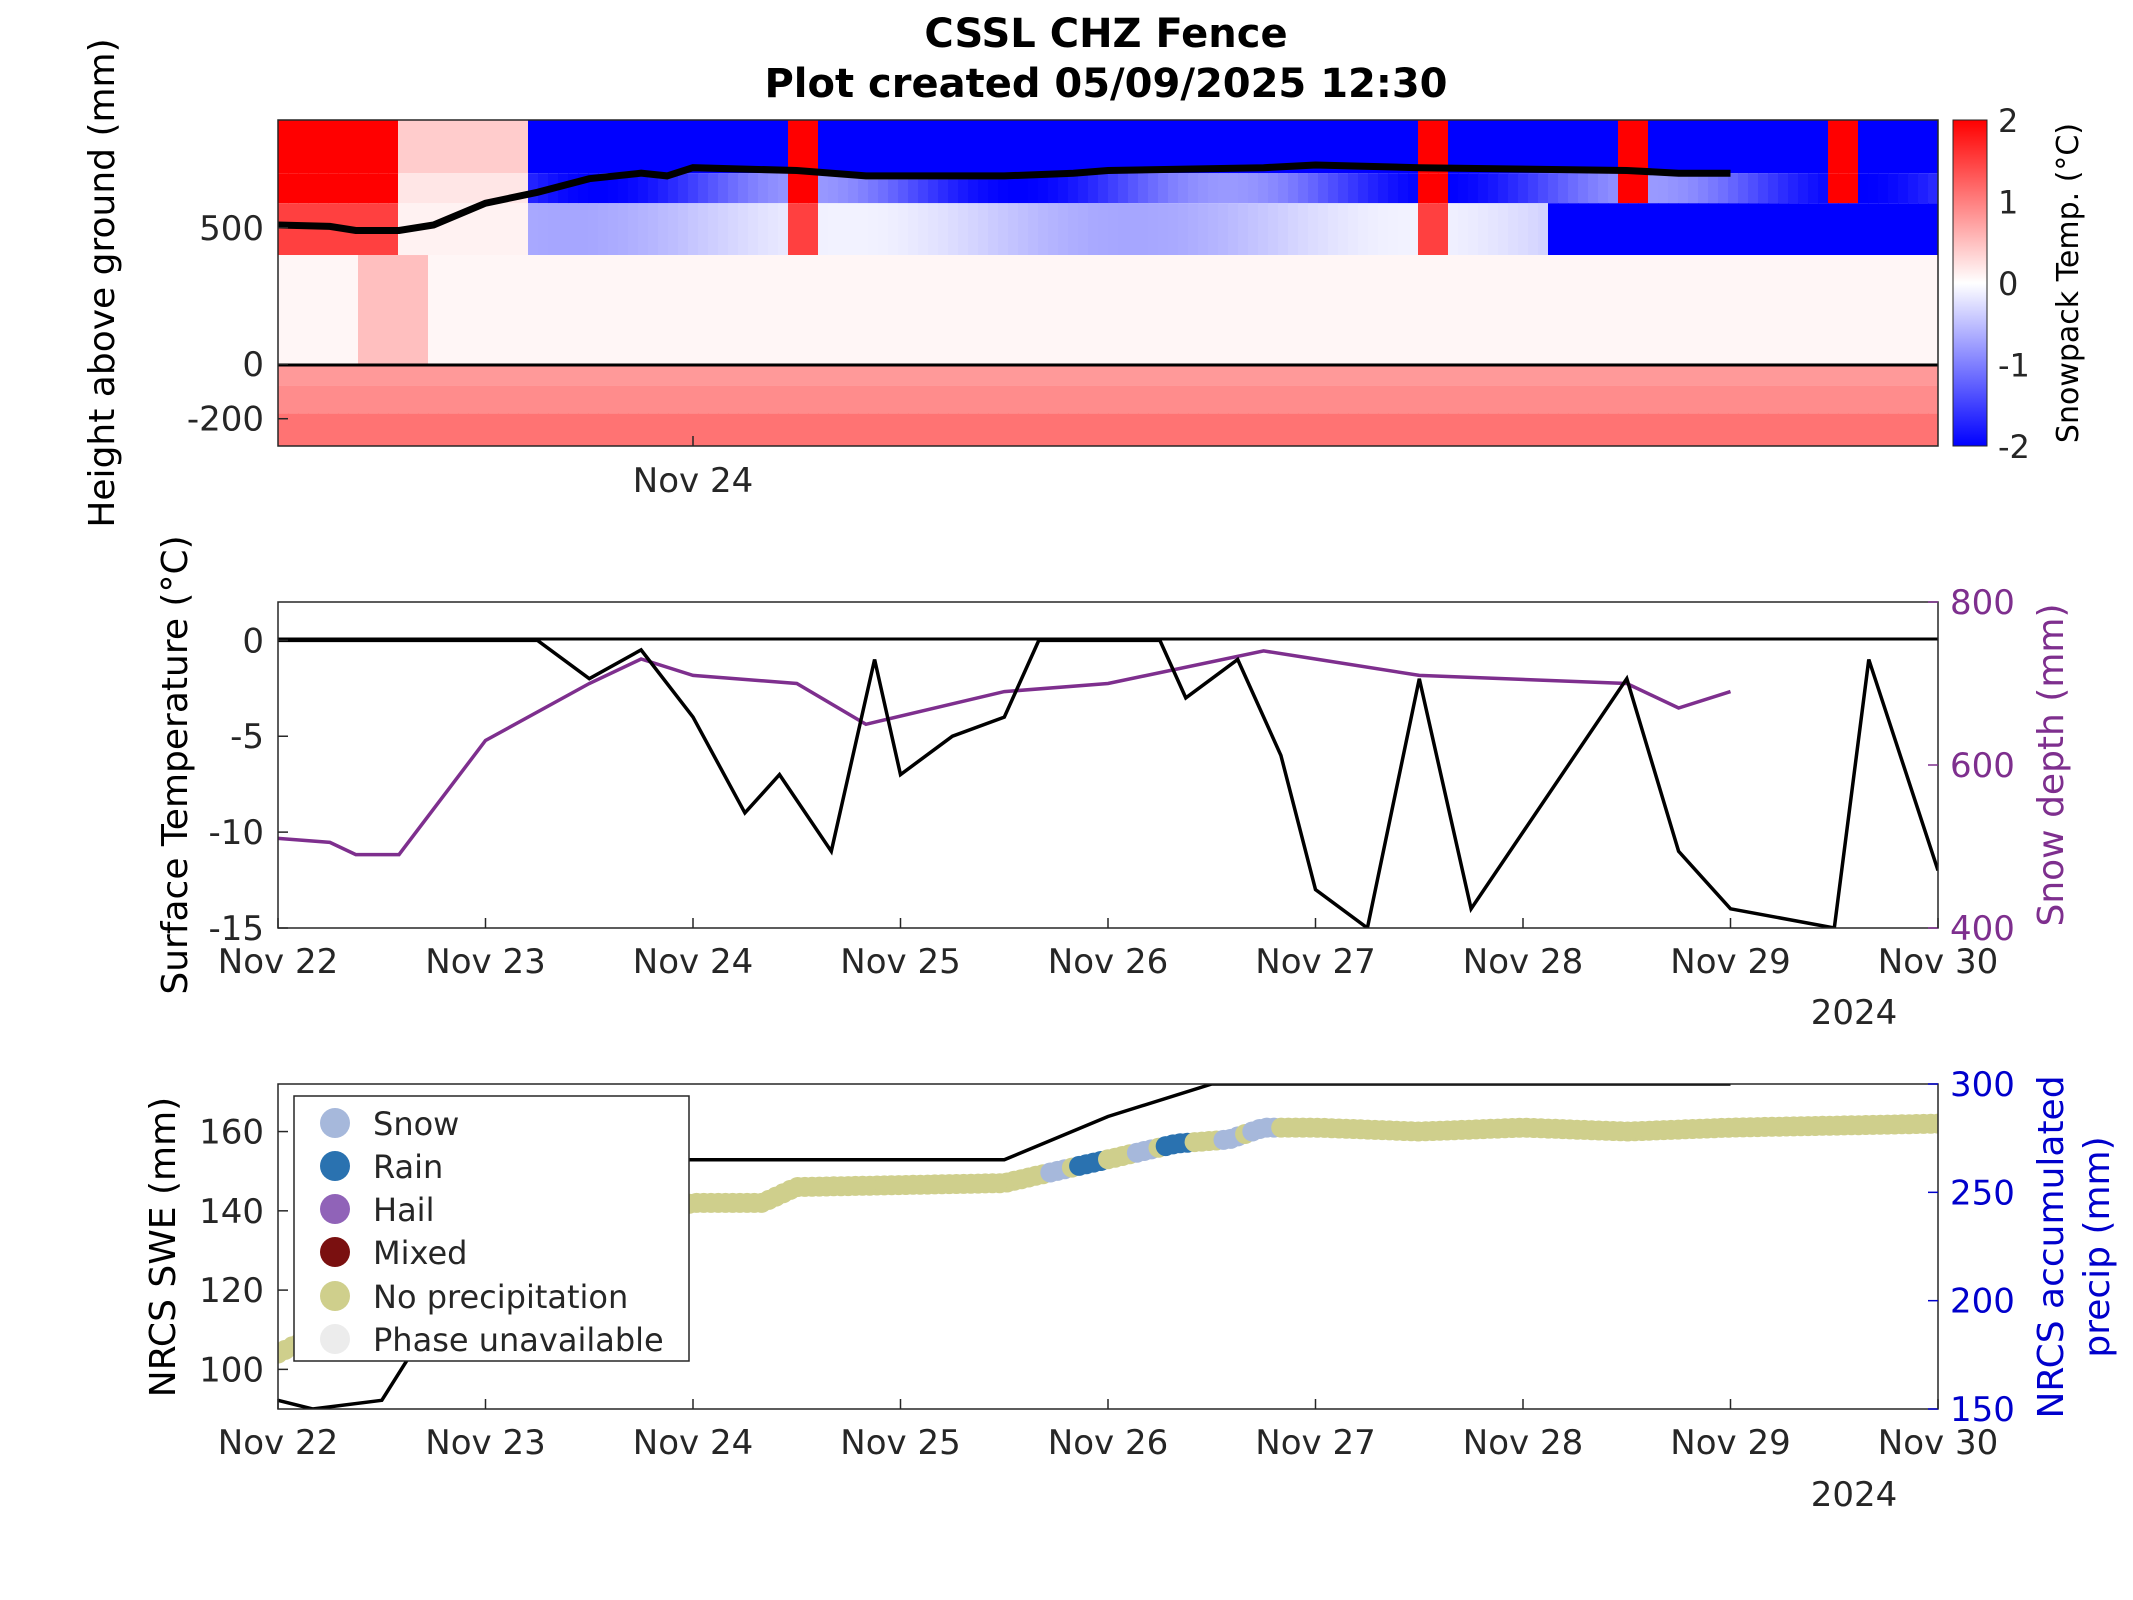  What do you see at coordinates (2068, 283) in the screenshot?
I see `colorbar-label: Snowpack Temp. (°C)` at bounding box center [2068, 283].